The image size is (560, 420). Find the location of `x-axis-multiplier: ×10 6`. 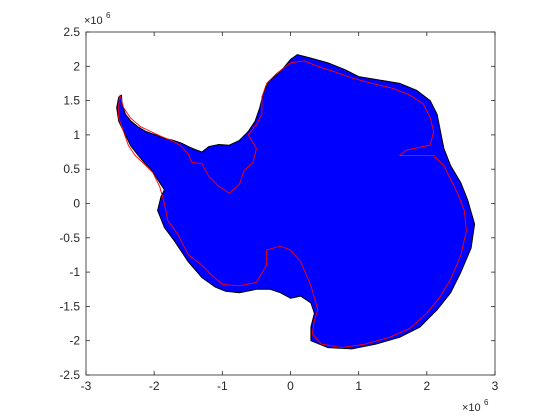

x-axis-multiplier: ×10 6 is located at coordinates (475, 406).